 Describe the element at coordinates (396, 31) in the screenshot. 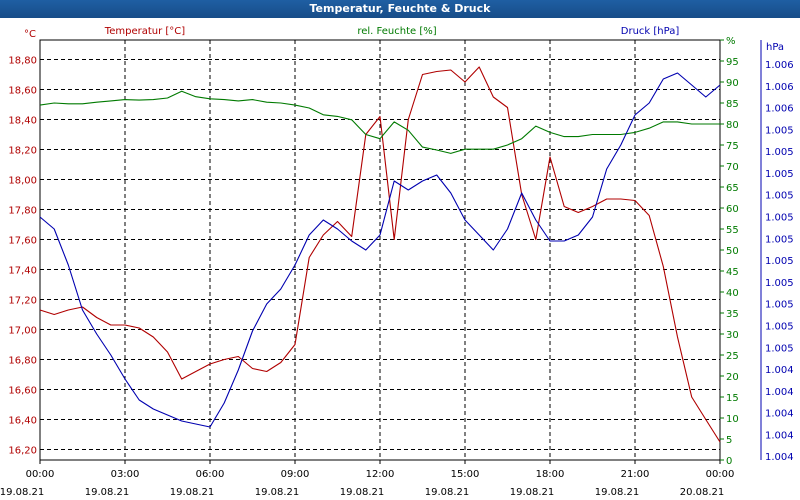

I see `right1-axis-title: rel. Feuchte [%]` at that location.